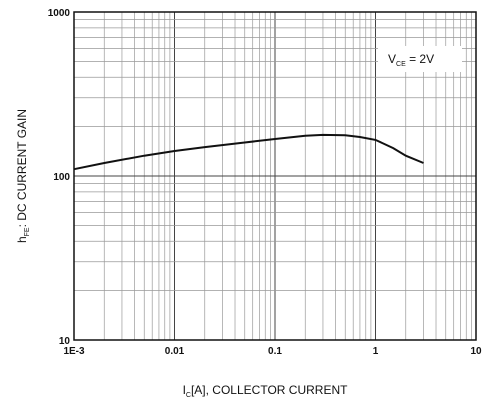  What do you see at coordinates (22, 239) in the screenshot?
I see `y-axis-label-main: h` at bounding box center [22, 239].